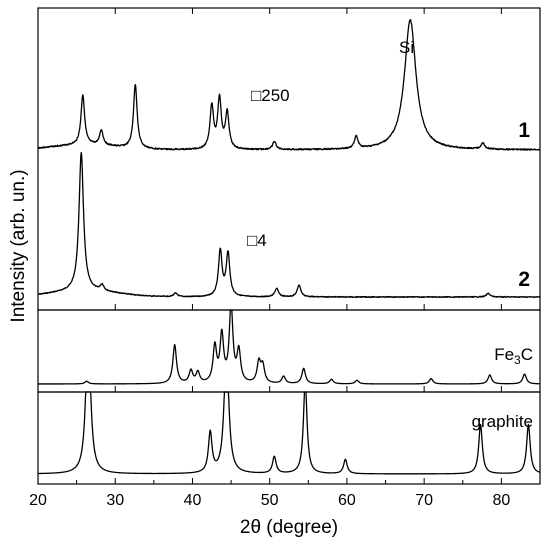 This screenshot has height=550, width=550. I want to click on x-tick-label: 60, so click(347, 500).